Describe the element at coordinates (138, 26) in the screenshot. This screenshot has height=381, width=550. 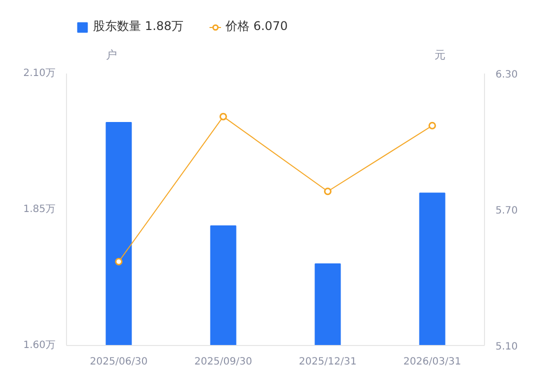
I see `legend-label: 股东数量 1.88万` at that location.